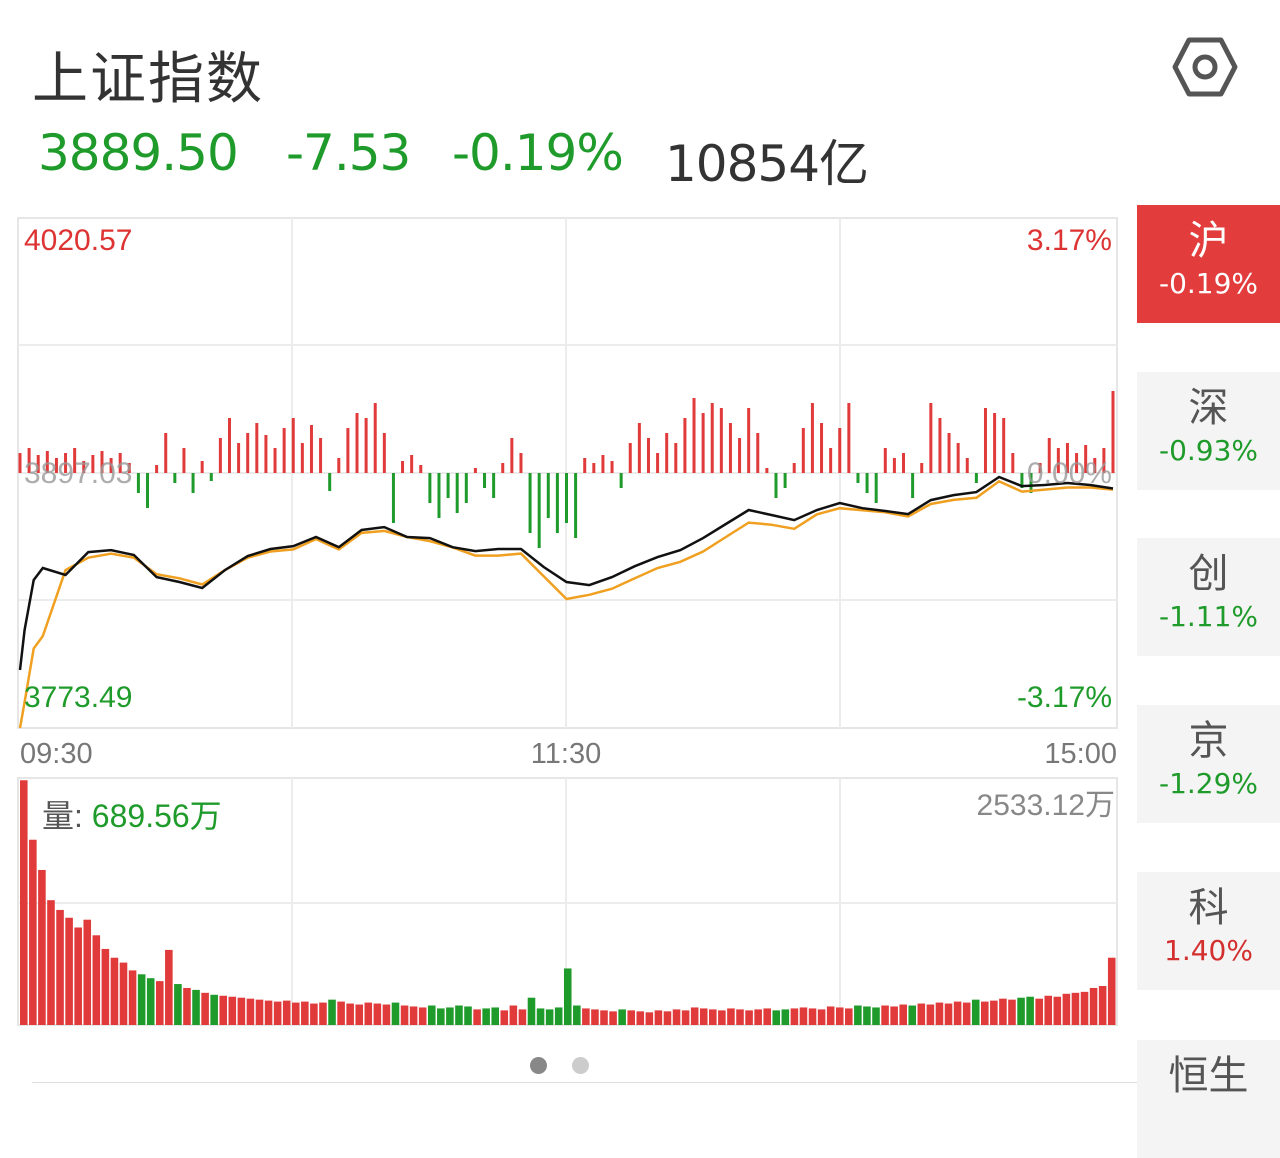 Image resolution: width=1280 pixels, height=1158 pixels. What do you see at coordinates (566, 573) in the screenshot?
I see `price-line` at bounding box center [566, 573].